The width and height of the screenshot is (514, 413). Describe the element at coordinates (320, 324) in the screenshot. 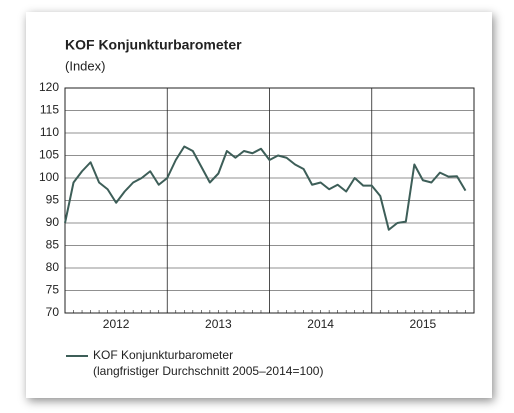

I see `x-tick-label: 2014` at that location.